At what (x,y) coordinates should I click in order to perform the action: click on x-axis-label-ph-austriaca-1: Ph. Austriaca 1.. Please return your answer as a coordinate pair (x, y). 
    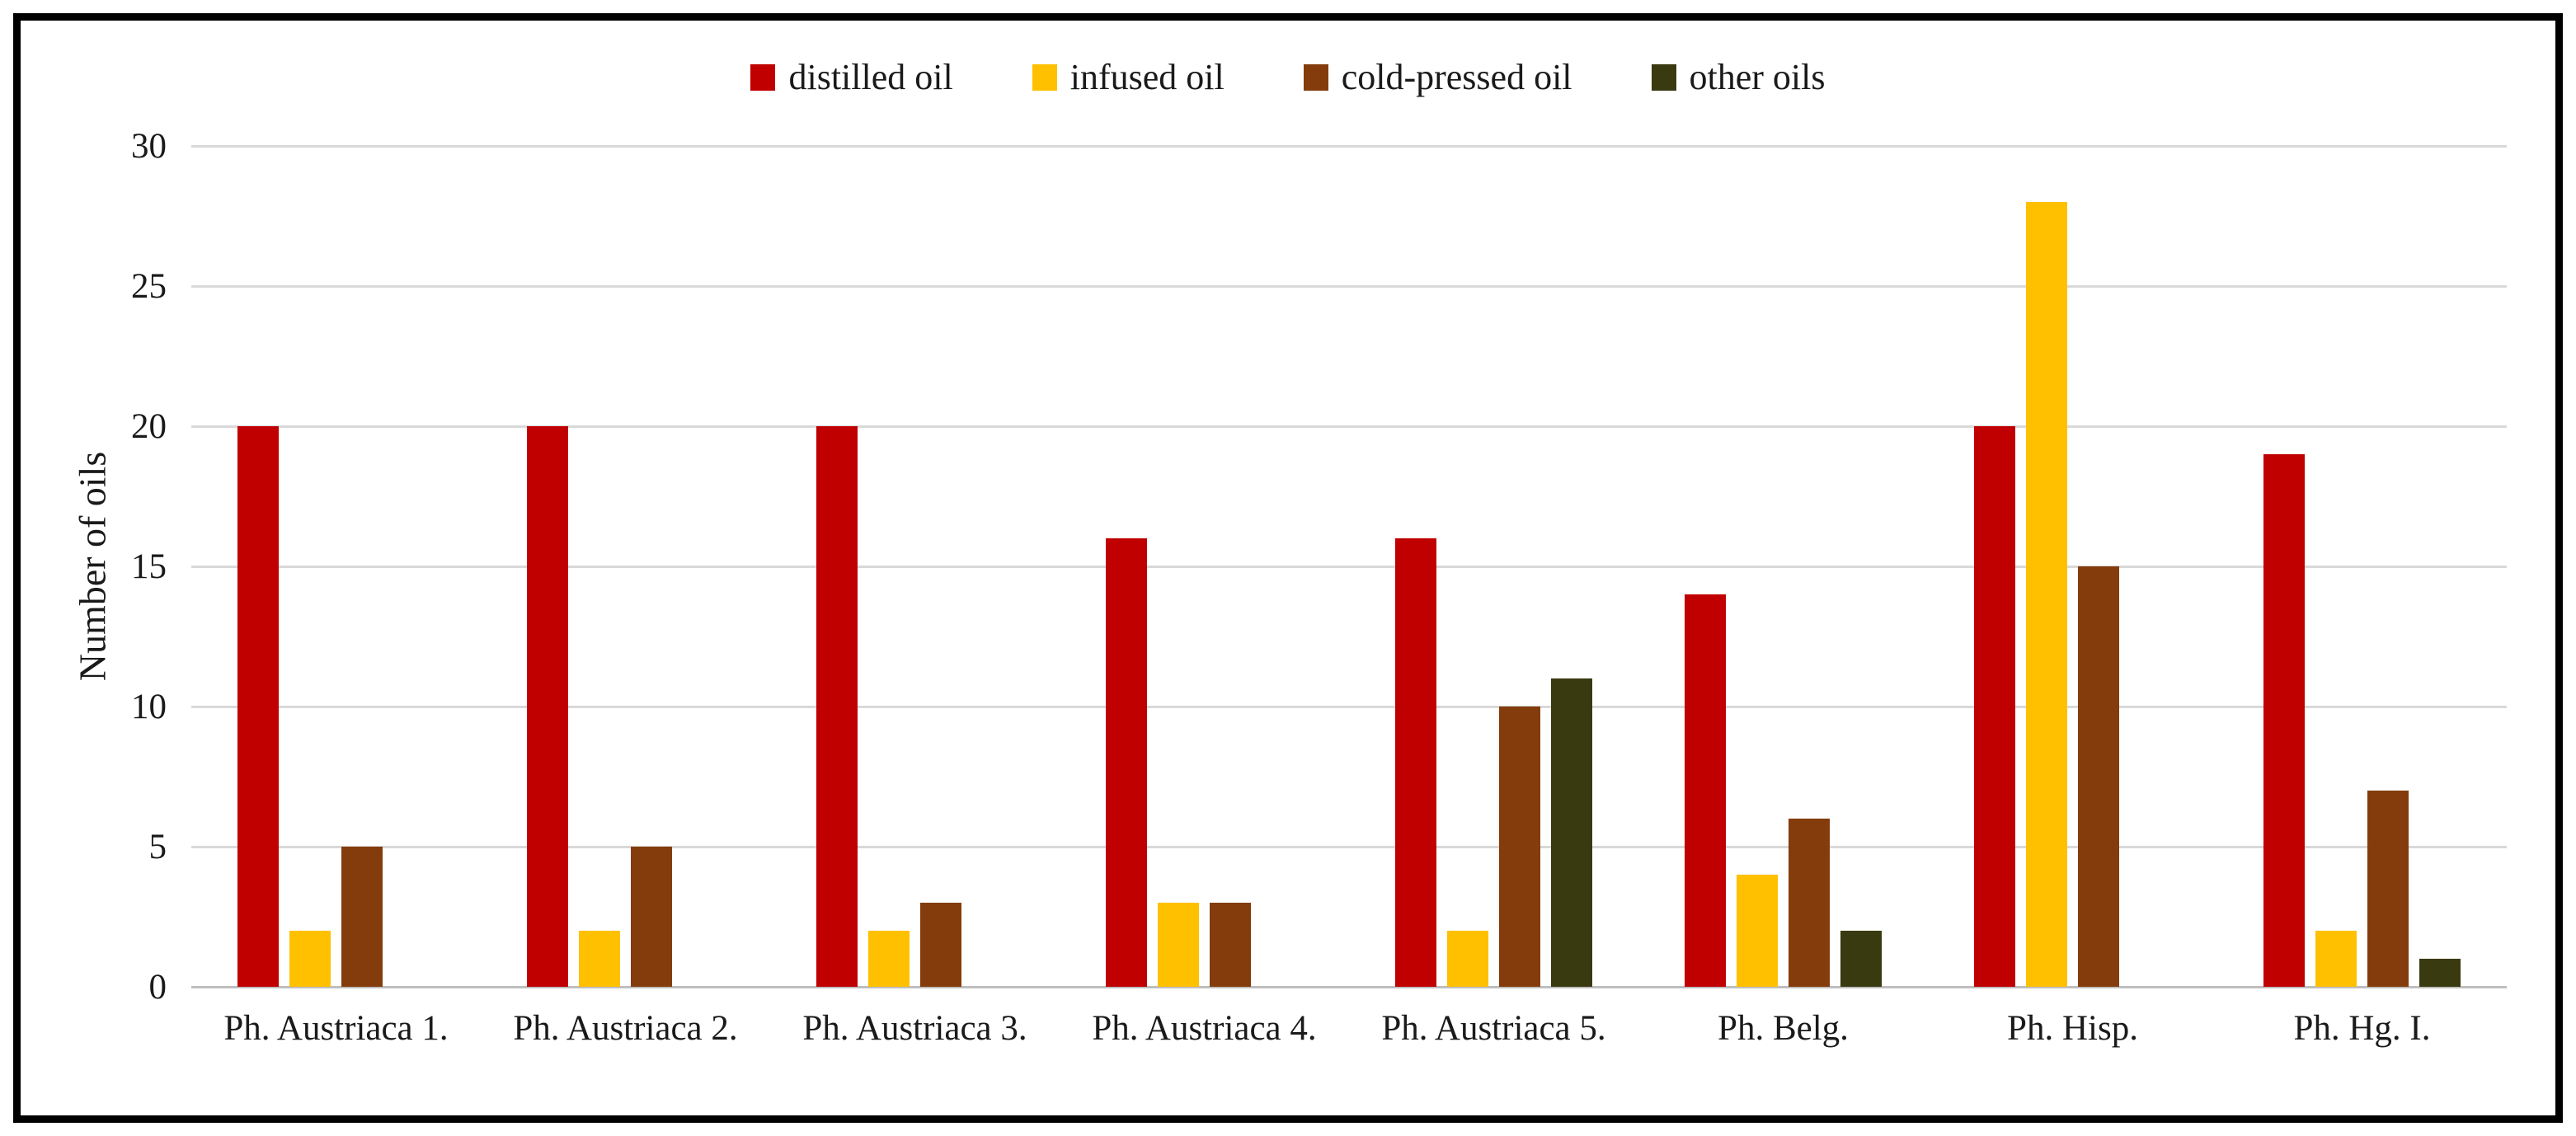
    Looking at the image, I should click on (336, 1028).